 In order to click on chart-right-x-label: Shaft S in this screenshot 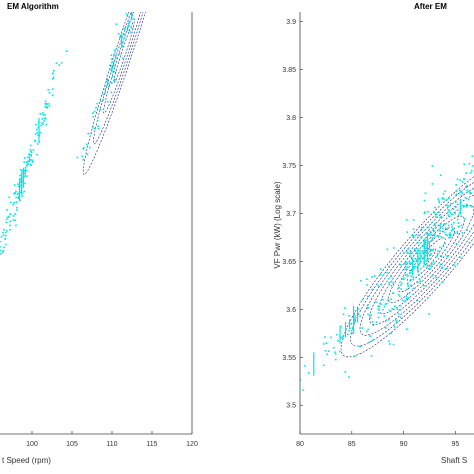, I will do `click(454, 460)`.